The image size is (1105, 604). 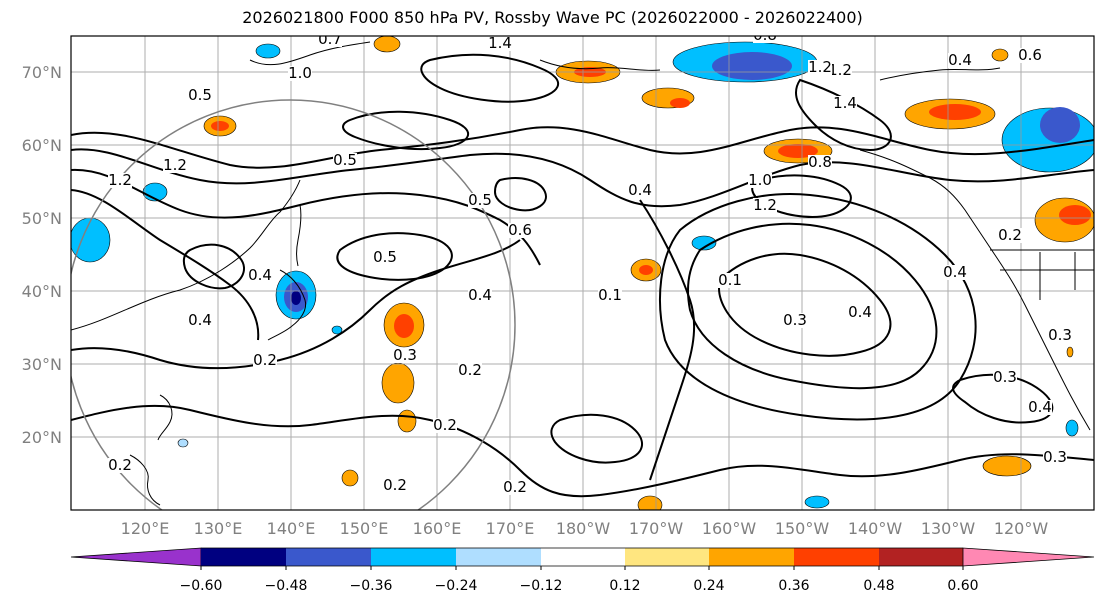 I want to click on lat-label: 70°N, so click(x=42, y=72).